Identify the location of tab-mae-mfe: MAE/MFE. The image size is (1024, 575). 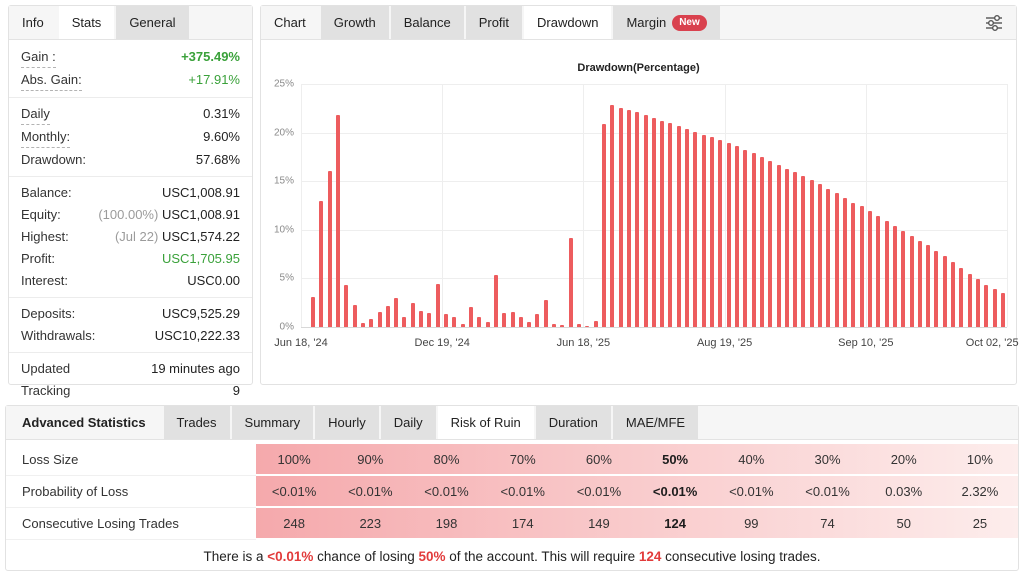
(655, 422).